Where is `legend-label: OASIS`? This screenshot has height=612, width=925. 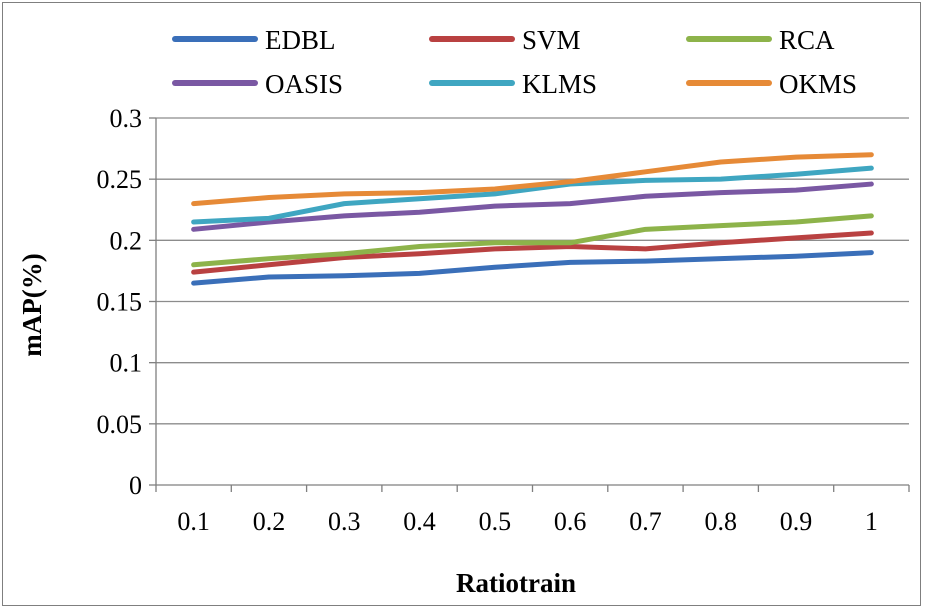 legend-label: OASIS is located at coordinates (304, 84).